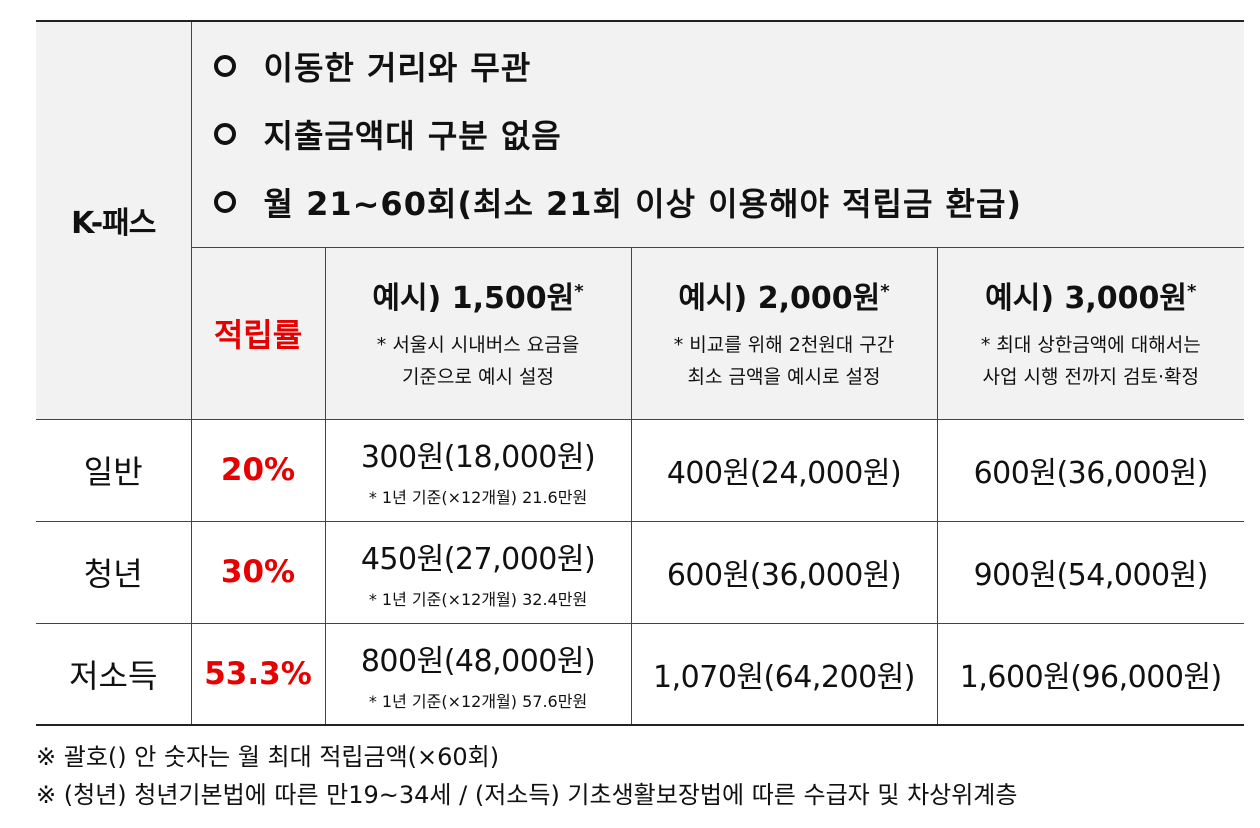  I want to click on value-cell: 800원(48,000원) * 1년 기준(×12개월) 57.6만원, so click(478, 674).